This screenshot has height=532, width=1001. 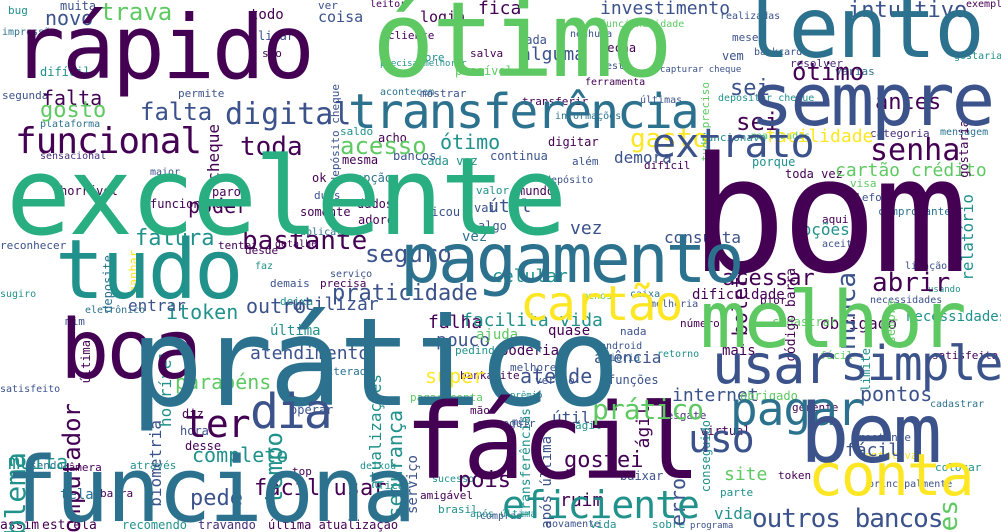 I want to click on word: toda vez, so click(x=814, y=174).